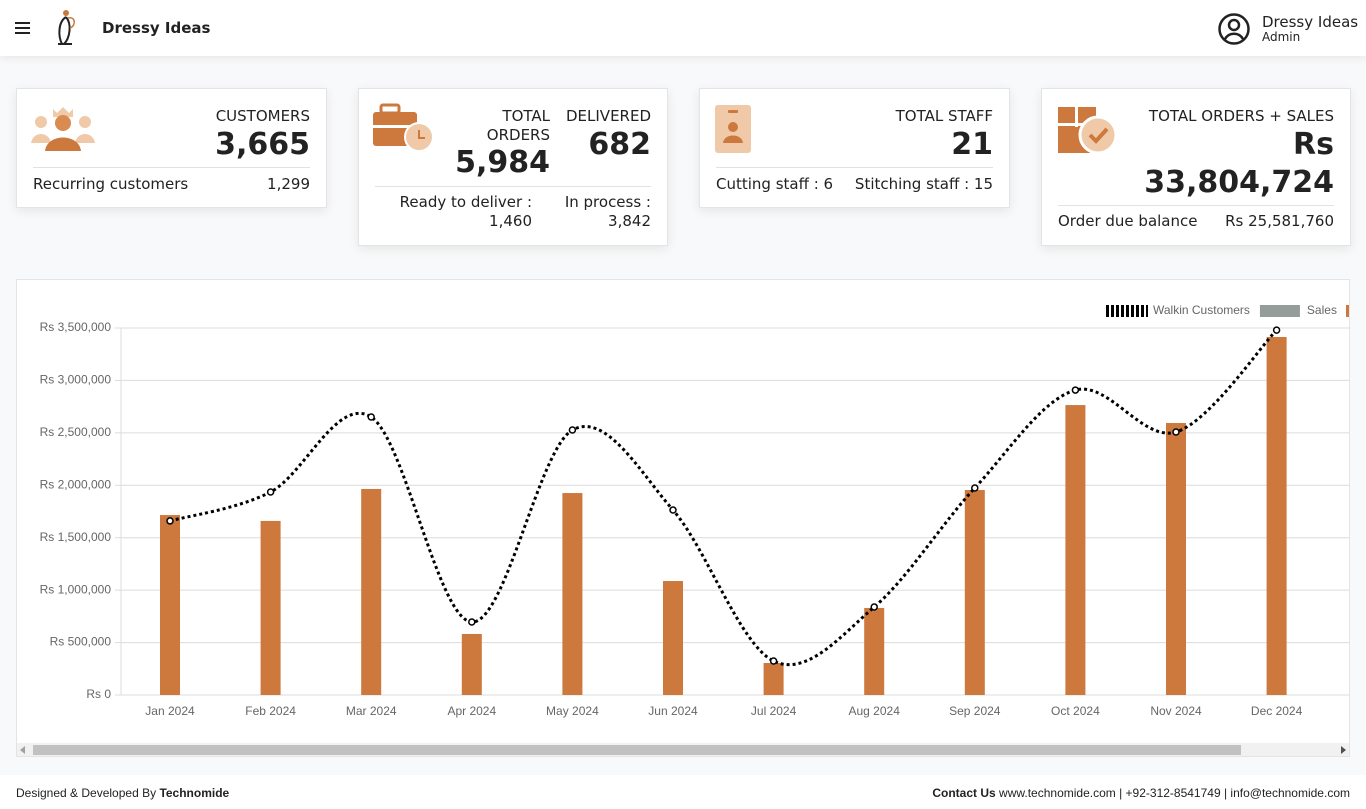  What do you see at coordinates (964, 793) in the screenshot?
I see `contact-label: Contact Us` at bounding box center [964, 793].